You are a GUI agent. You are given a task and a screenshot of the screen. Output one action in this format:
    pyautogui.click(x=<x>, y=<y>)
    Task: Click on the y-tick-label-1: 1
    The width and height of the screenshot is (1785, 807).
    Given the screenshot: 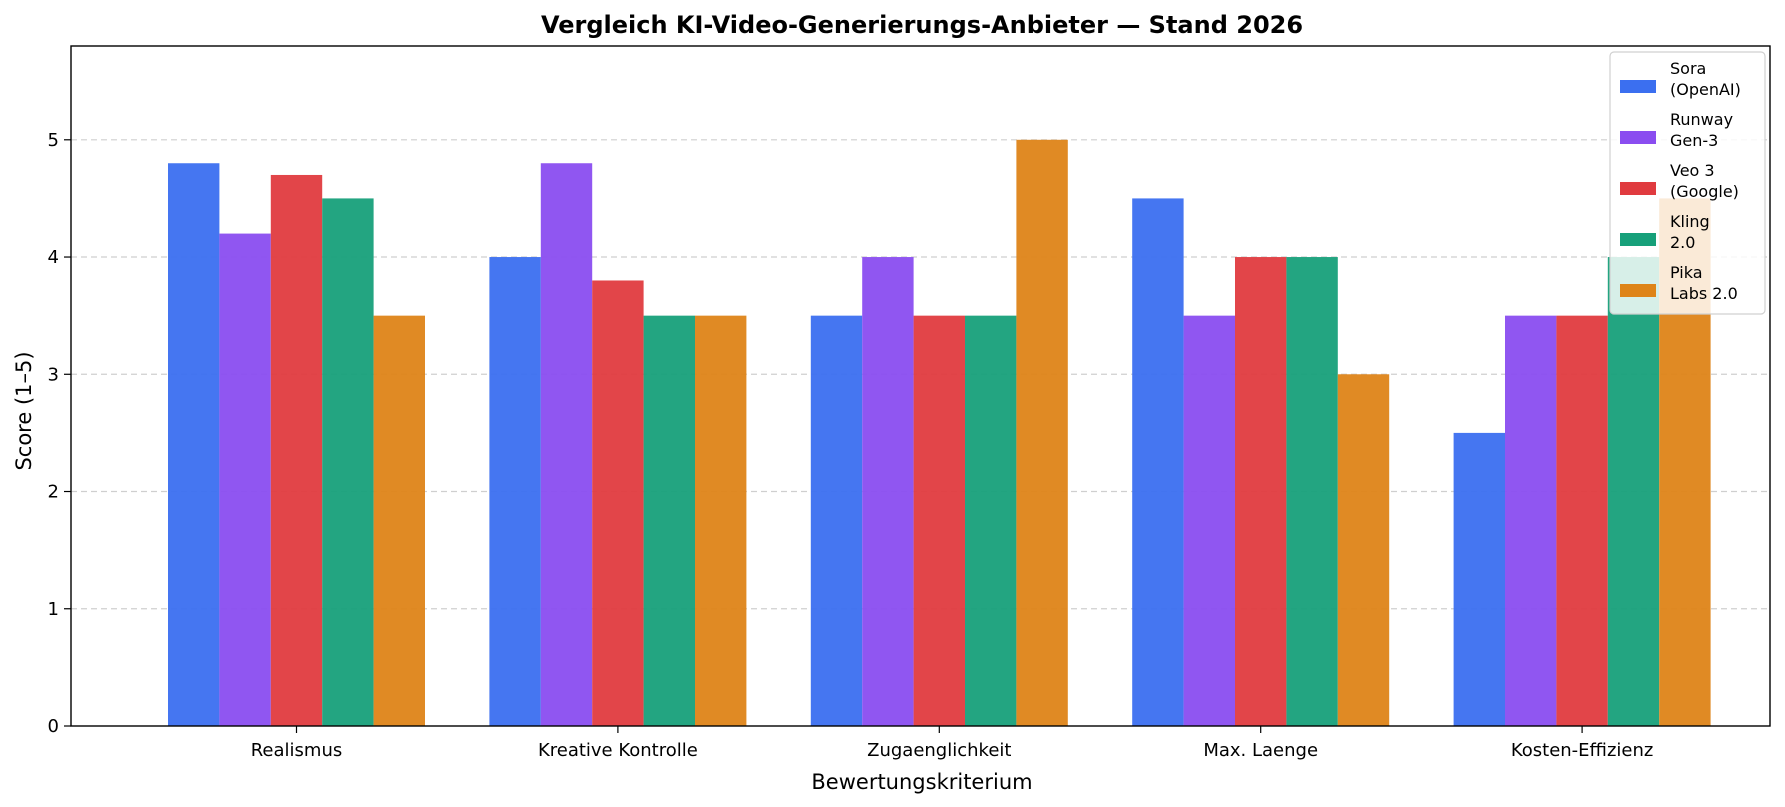 What is the action you would take?
    pyautogui.click(x=53, y=609)
    